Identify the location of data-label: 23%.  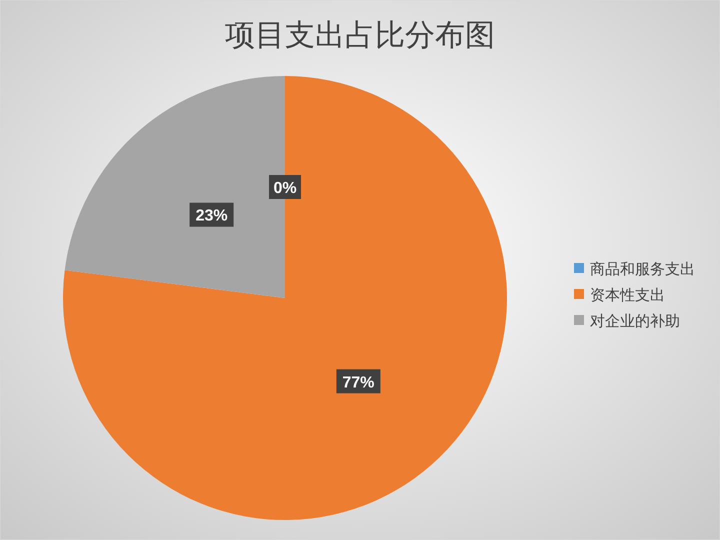
(212, 216).